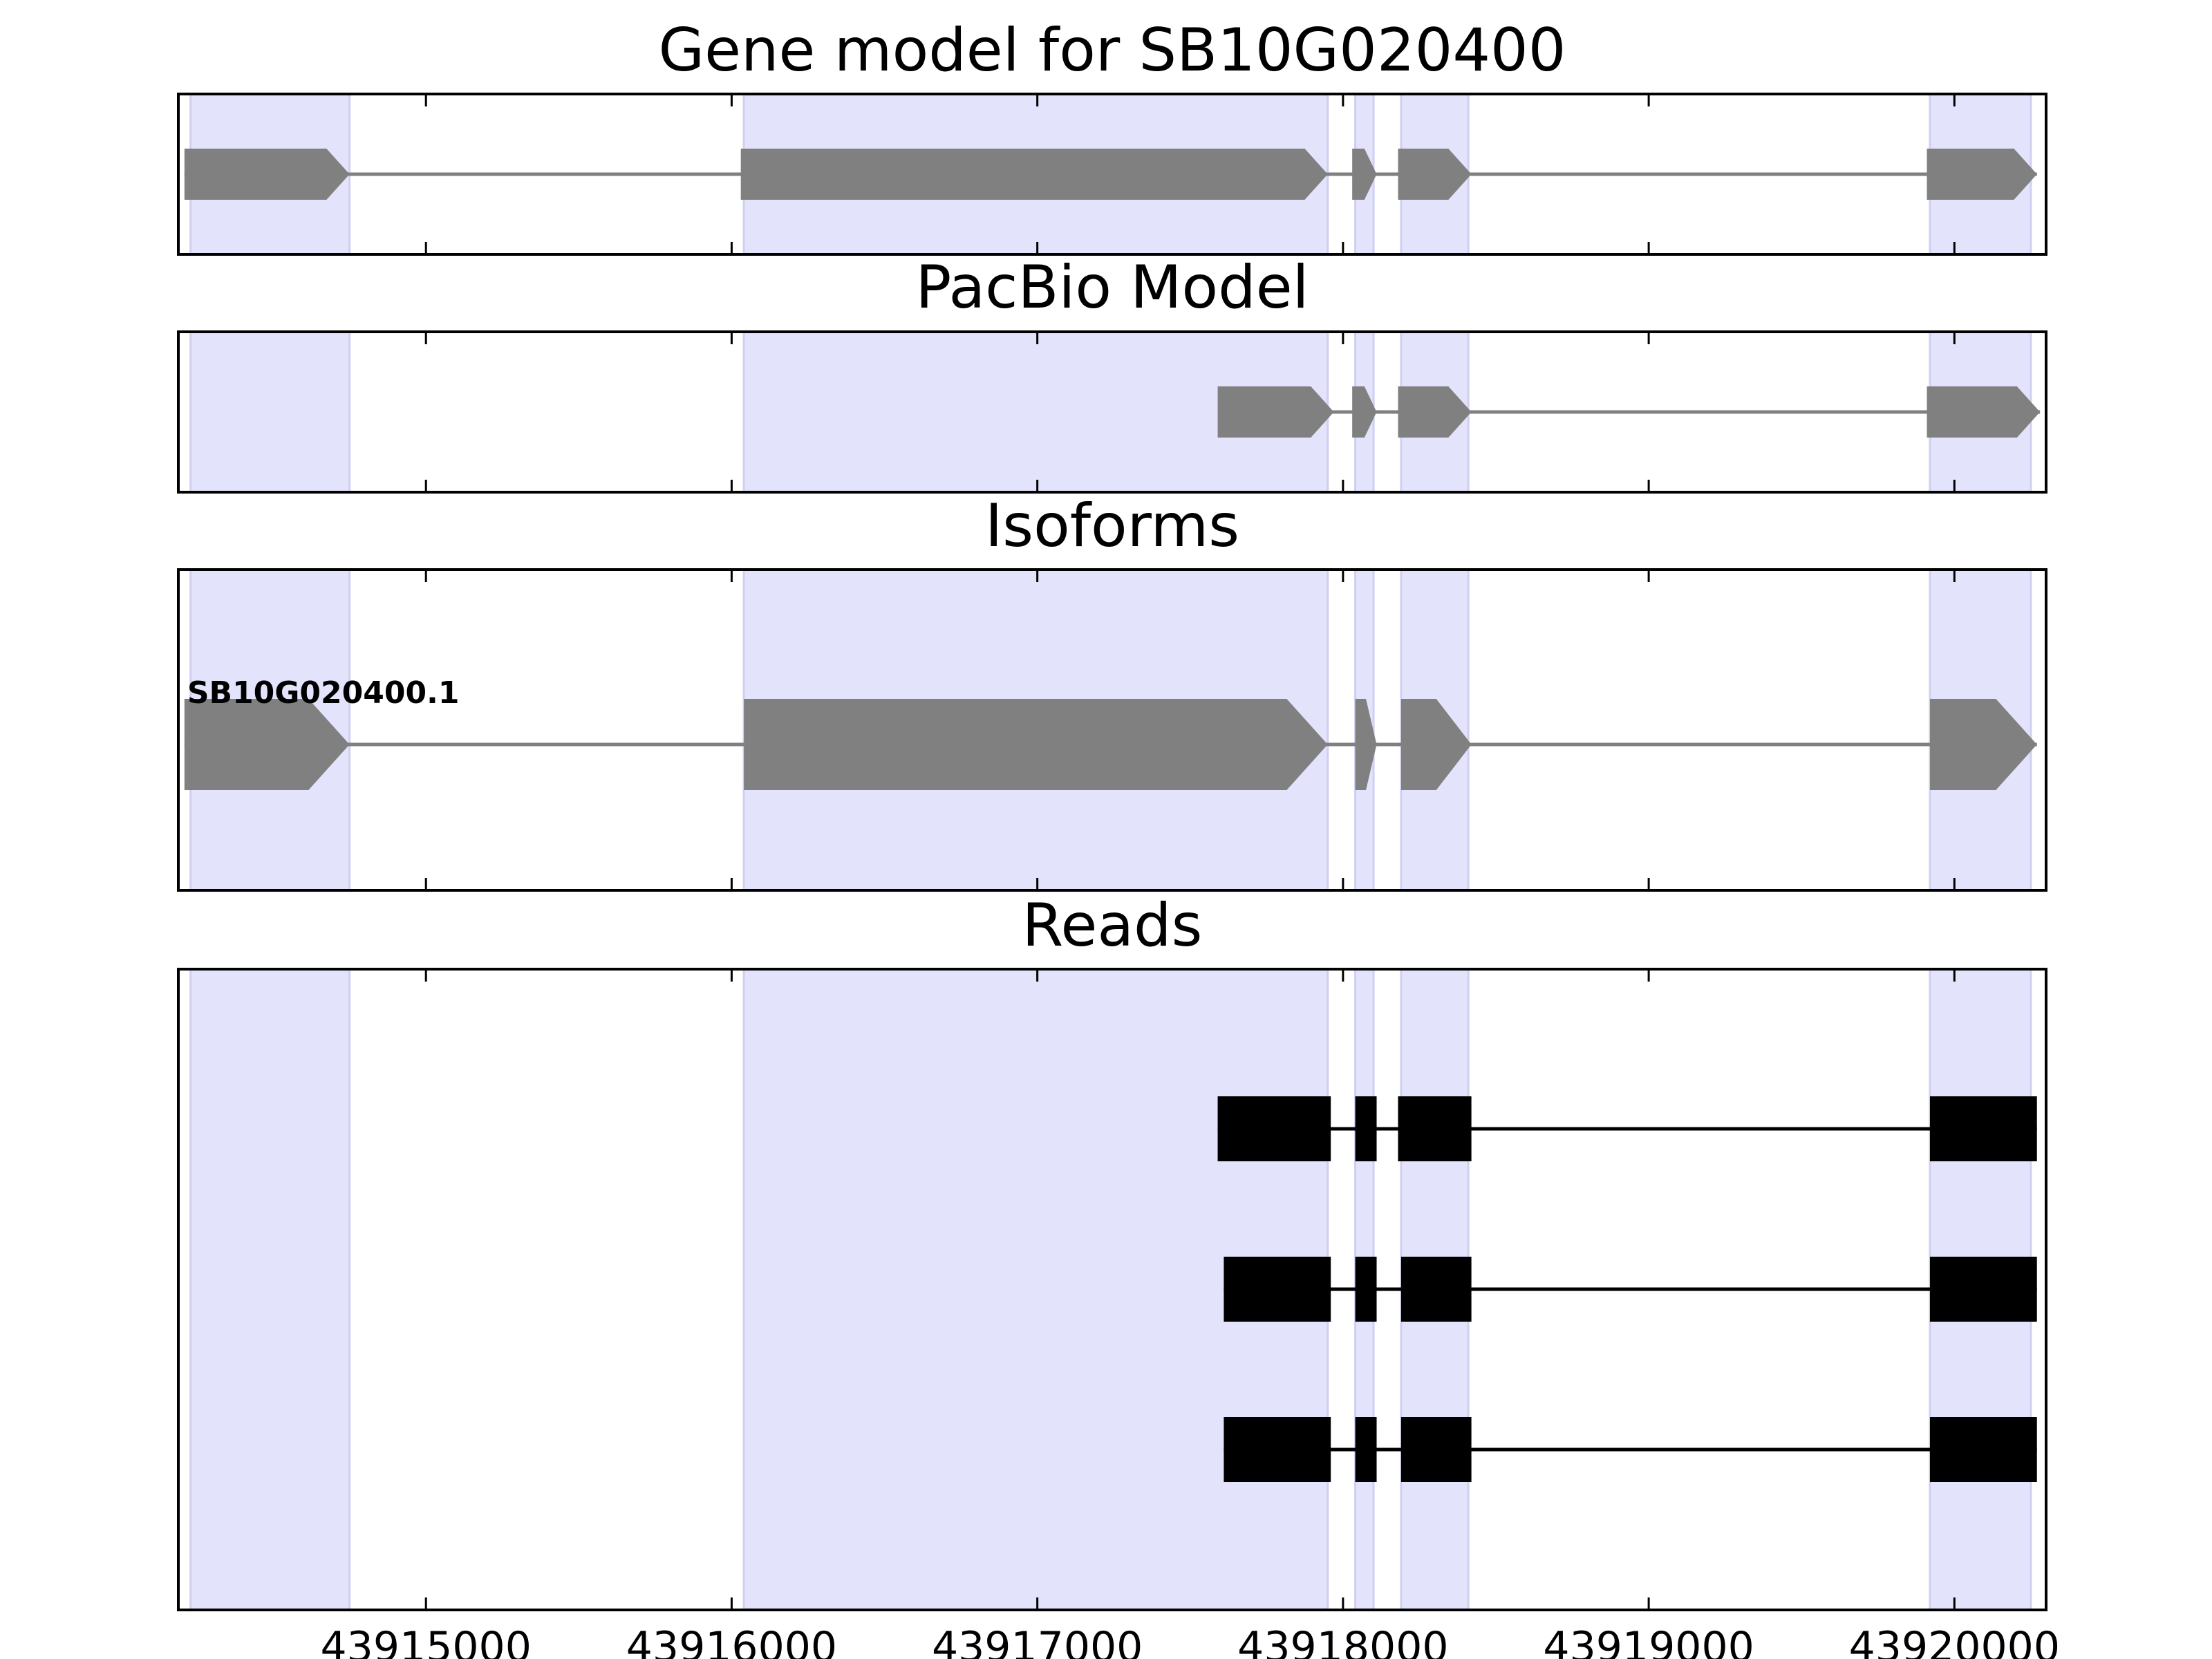  Describe the element at coordinates (323, 693) in the screenshot. I see `isoform-label: SB10G020400.1` at that location.